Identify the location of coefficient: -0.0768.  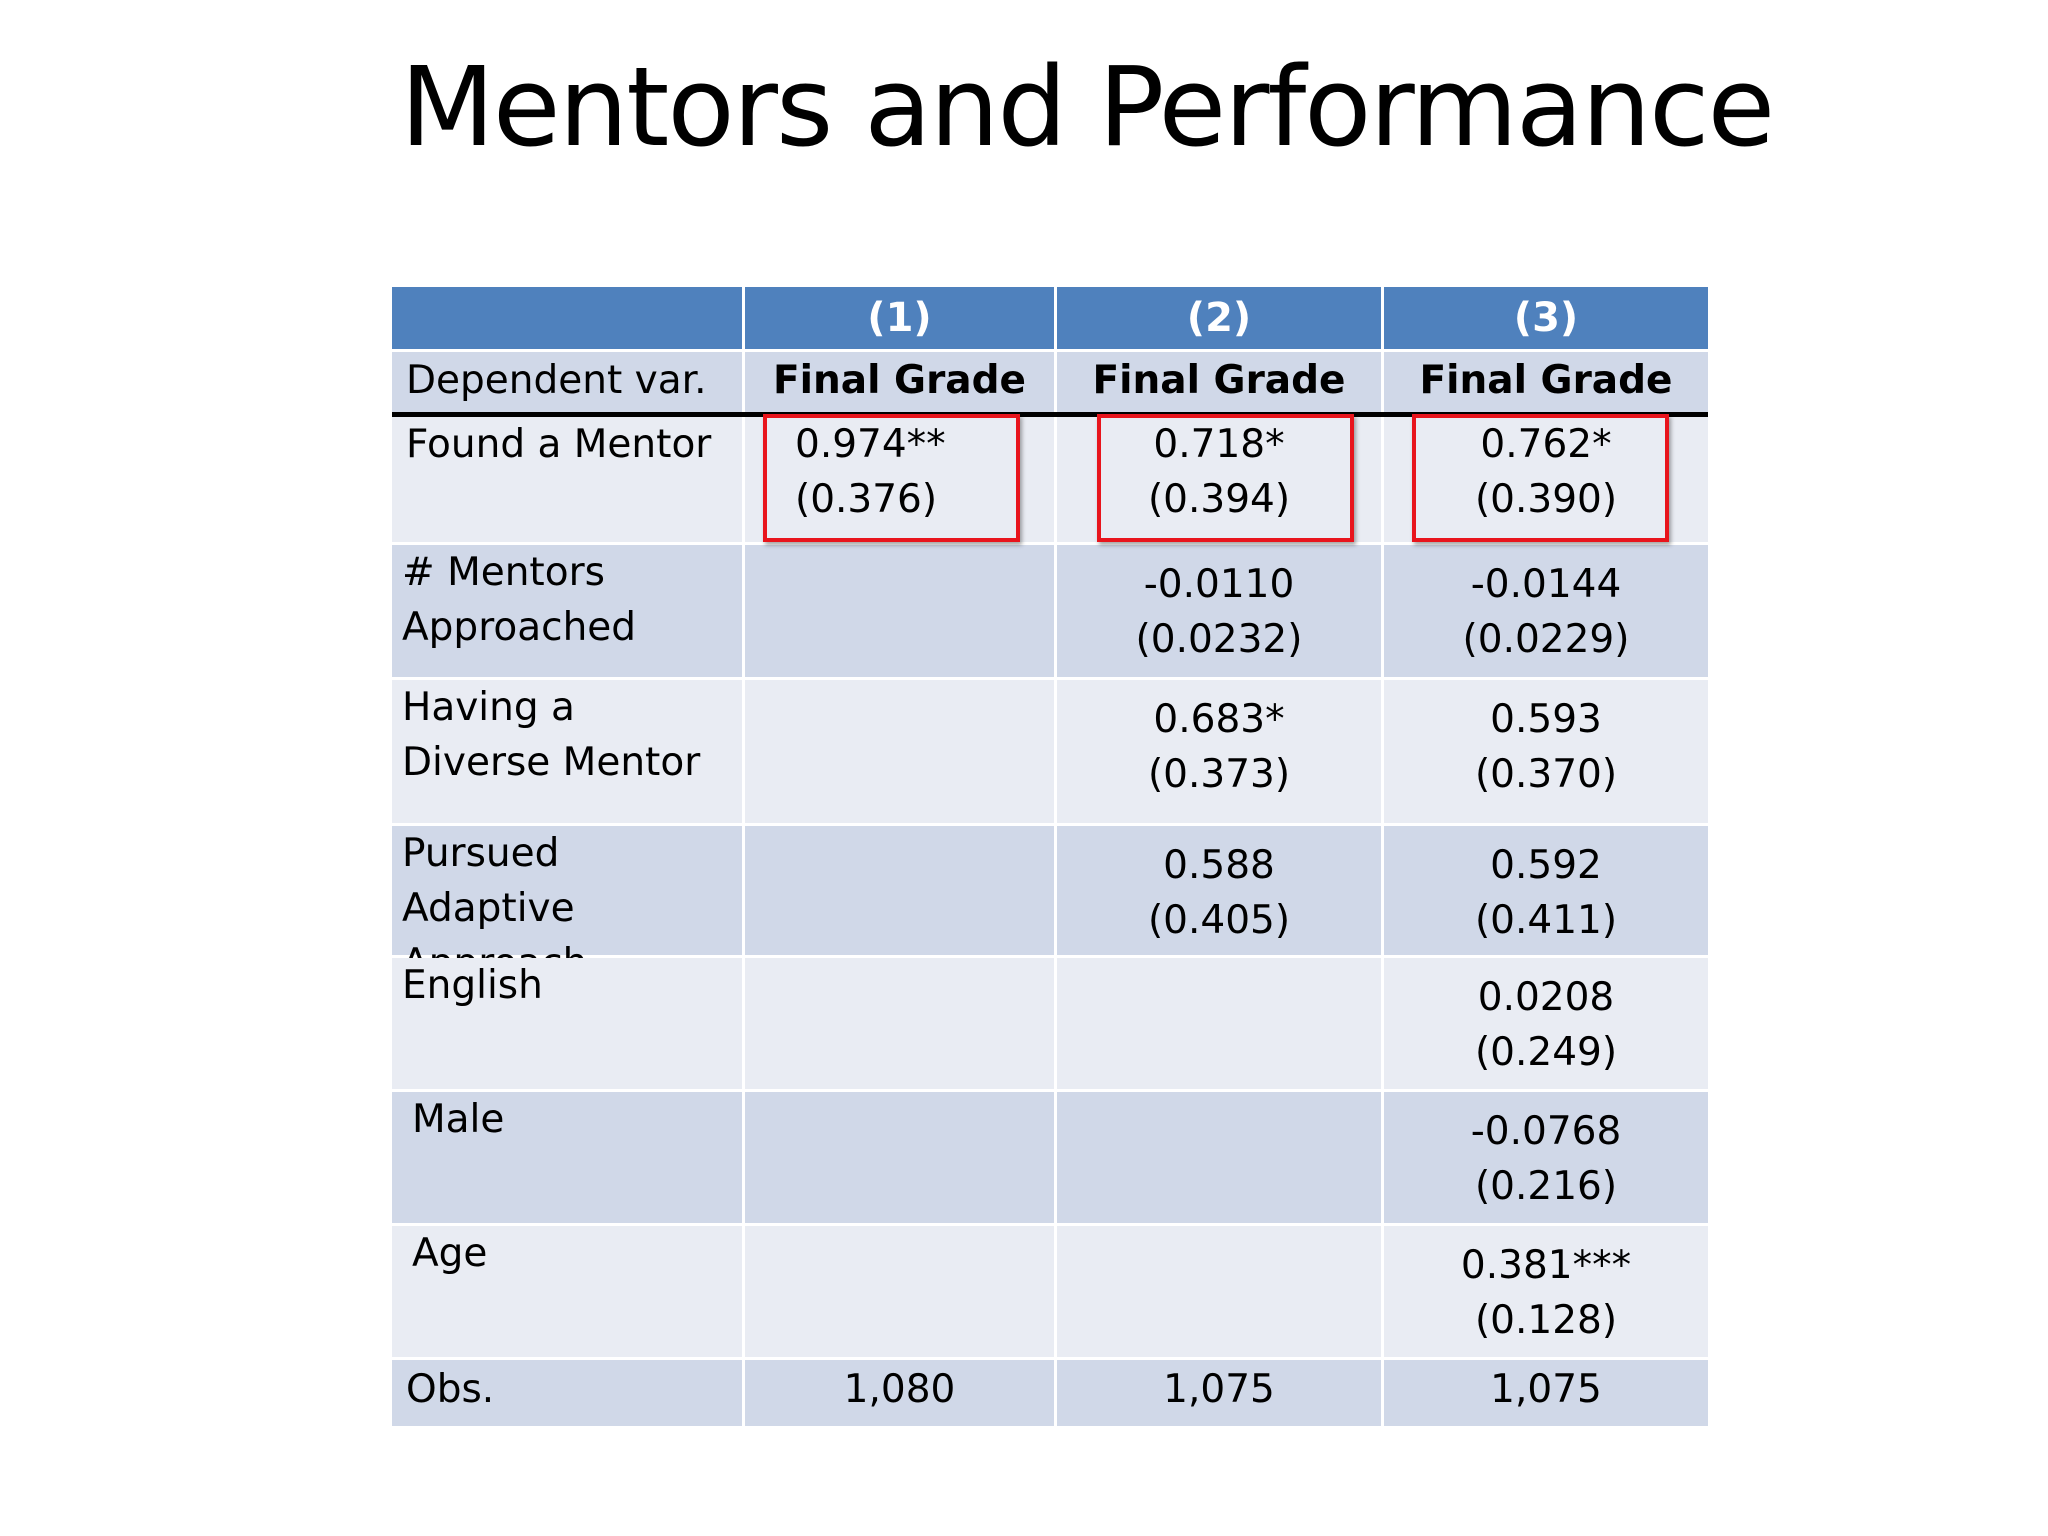
(1546, 1131).